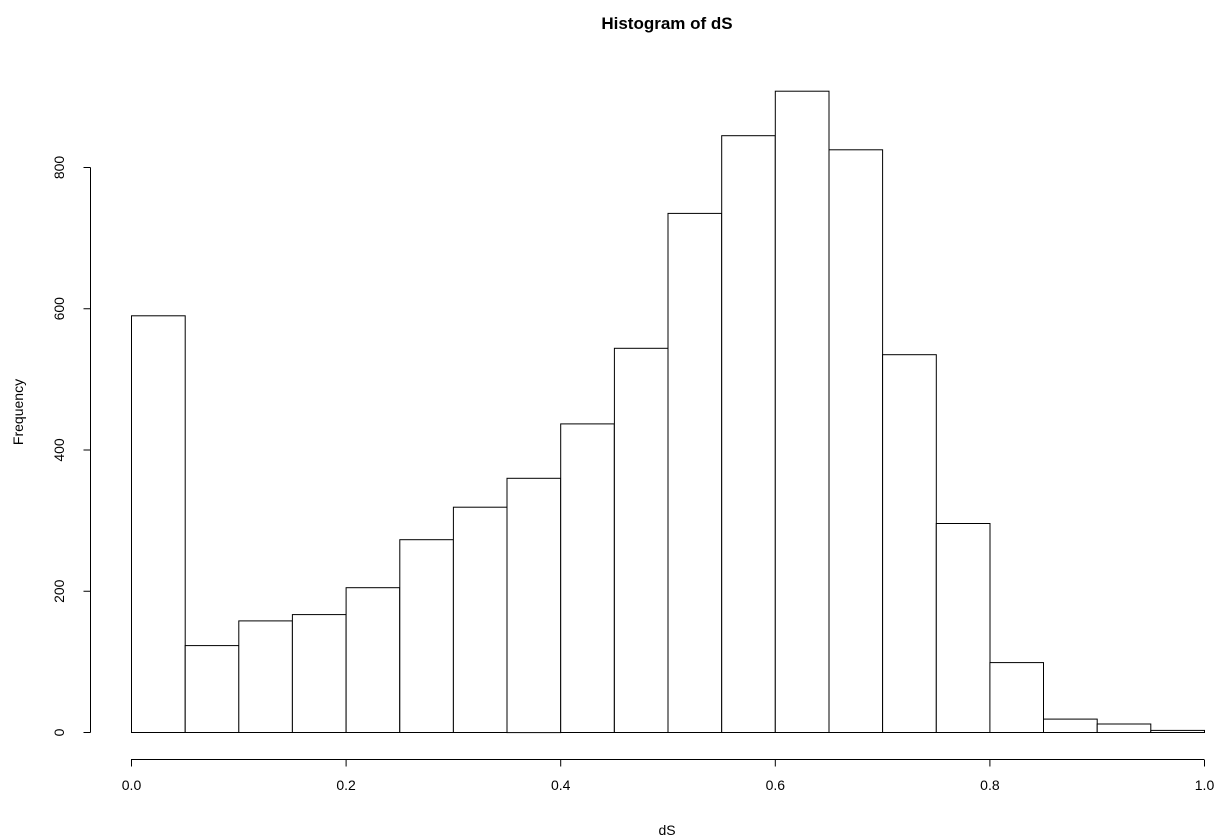  Describe the element at coordinates (18, 412) in the screenshot. I see `y-axis-label: Frequency` at that location.